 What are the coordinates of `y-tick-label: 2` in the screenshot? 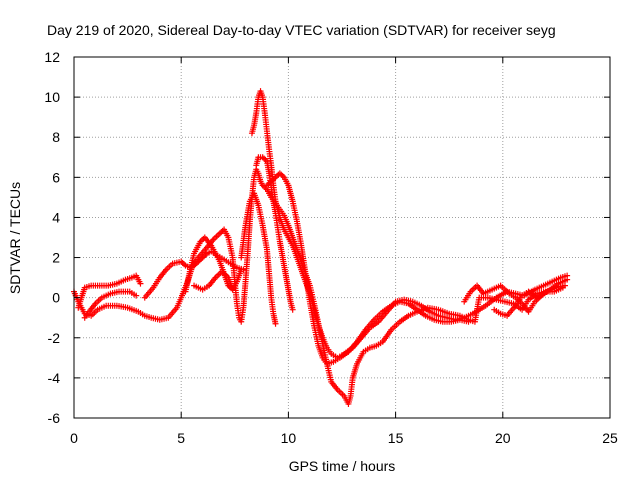 It's located at (56, 258).